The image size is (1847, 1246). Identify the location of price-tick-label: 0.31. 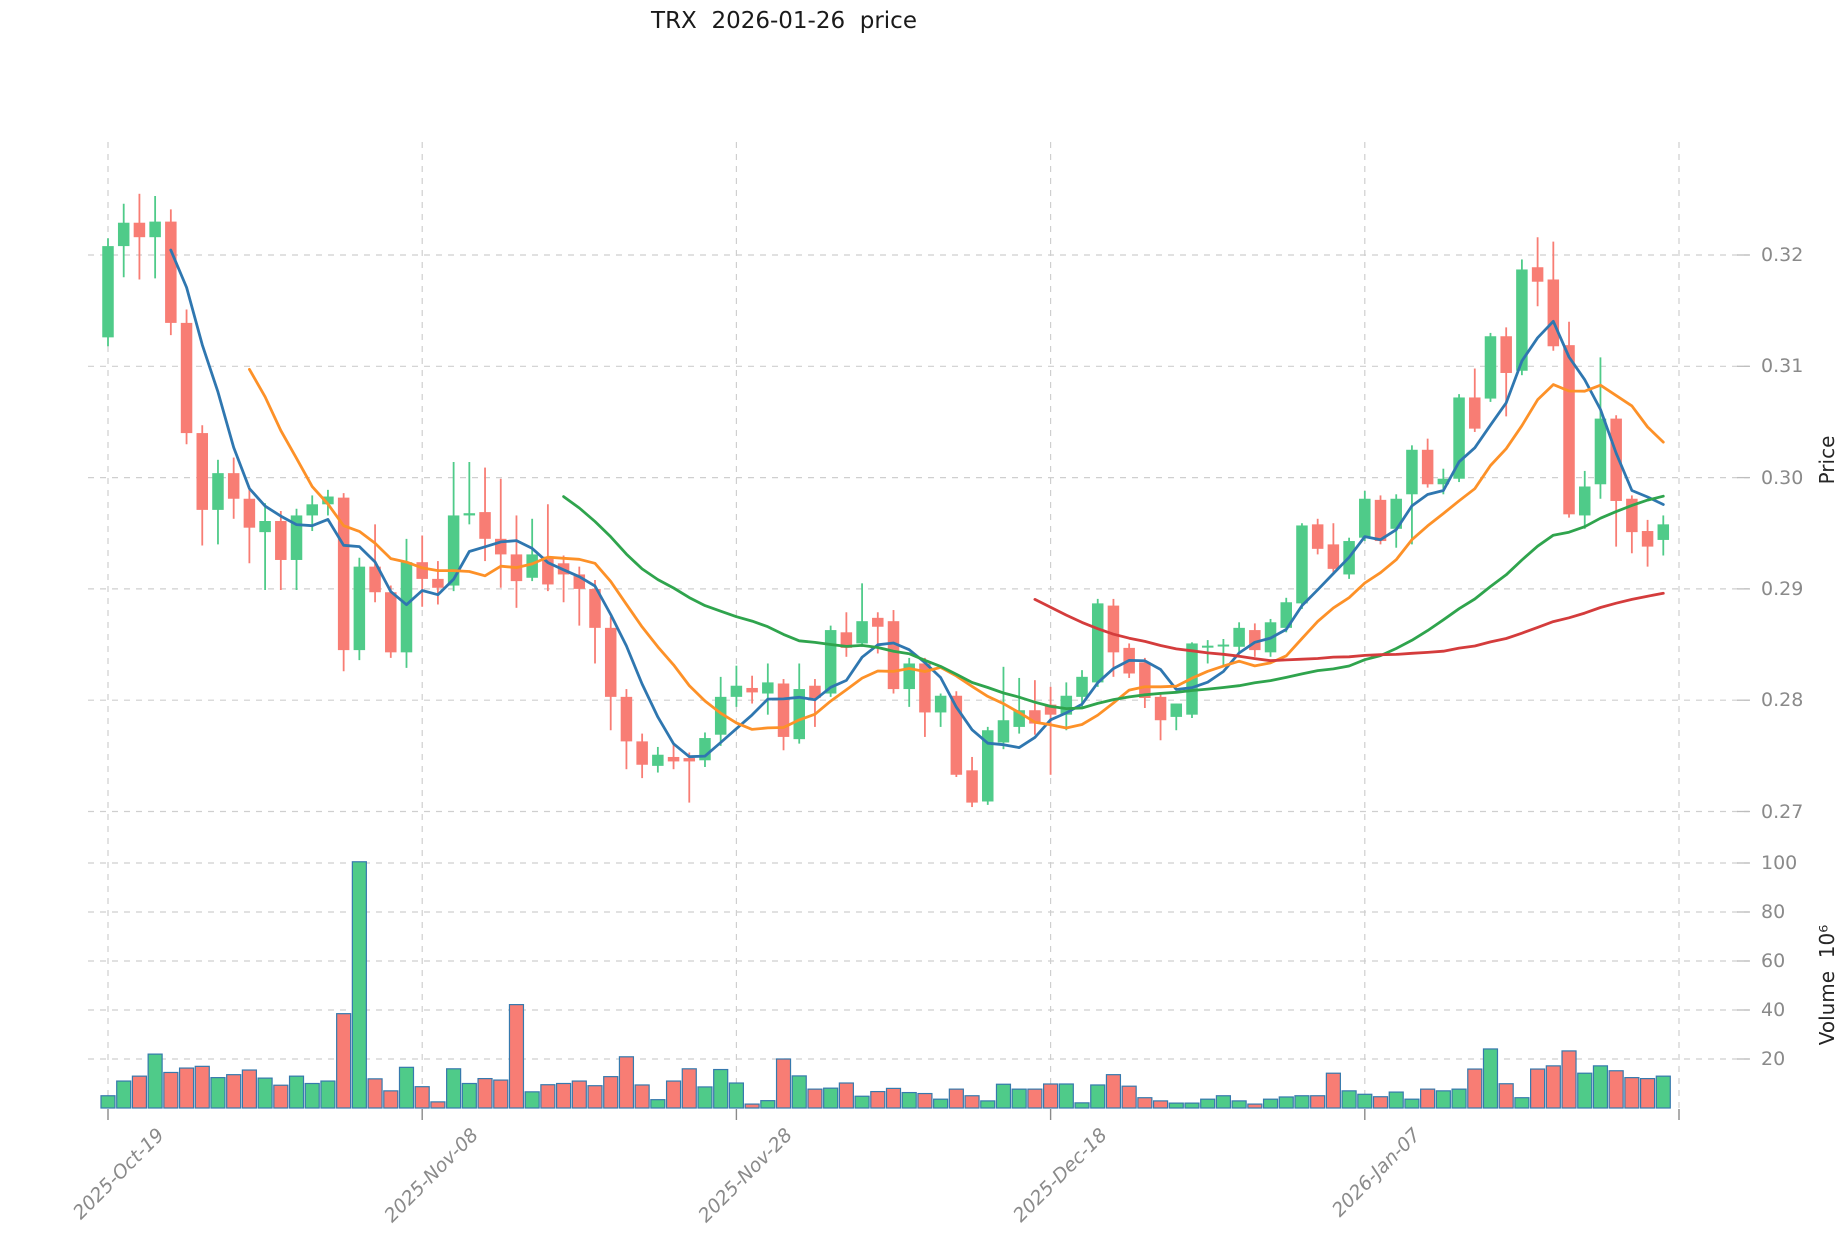
(1782, 366).